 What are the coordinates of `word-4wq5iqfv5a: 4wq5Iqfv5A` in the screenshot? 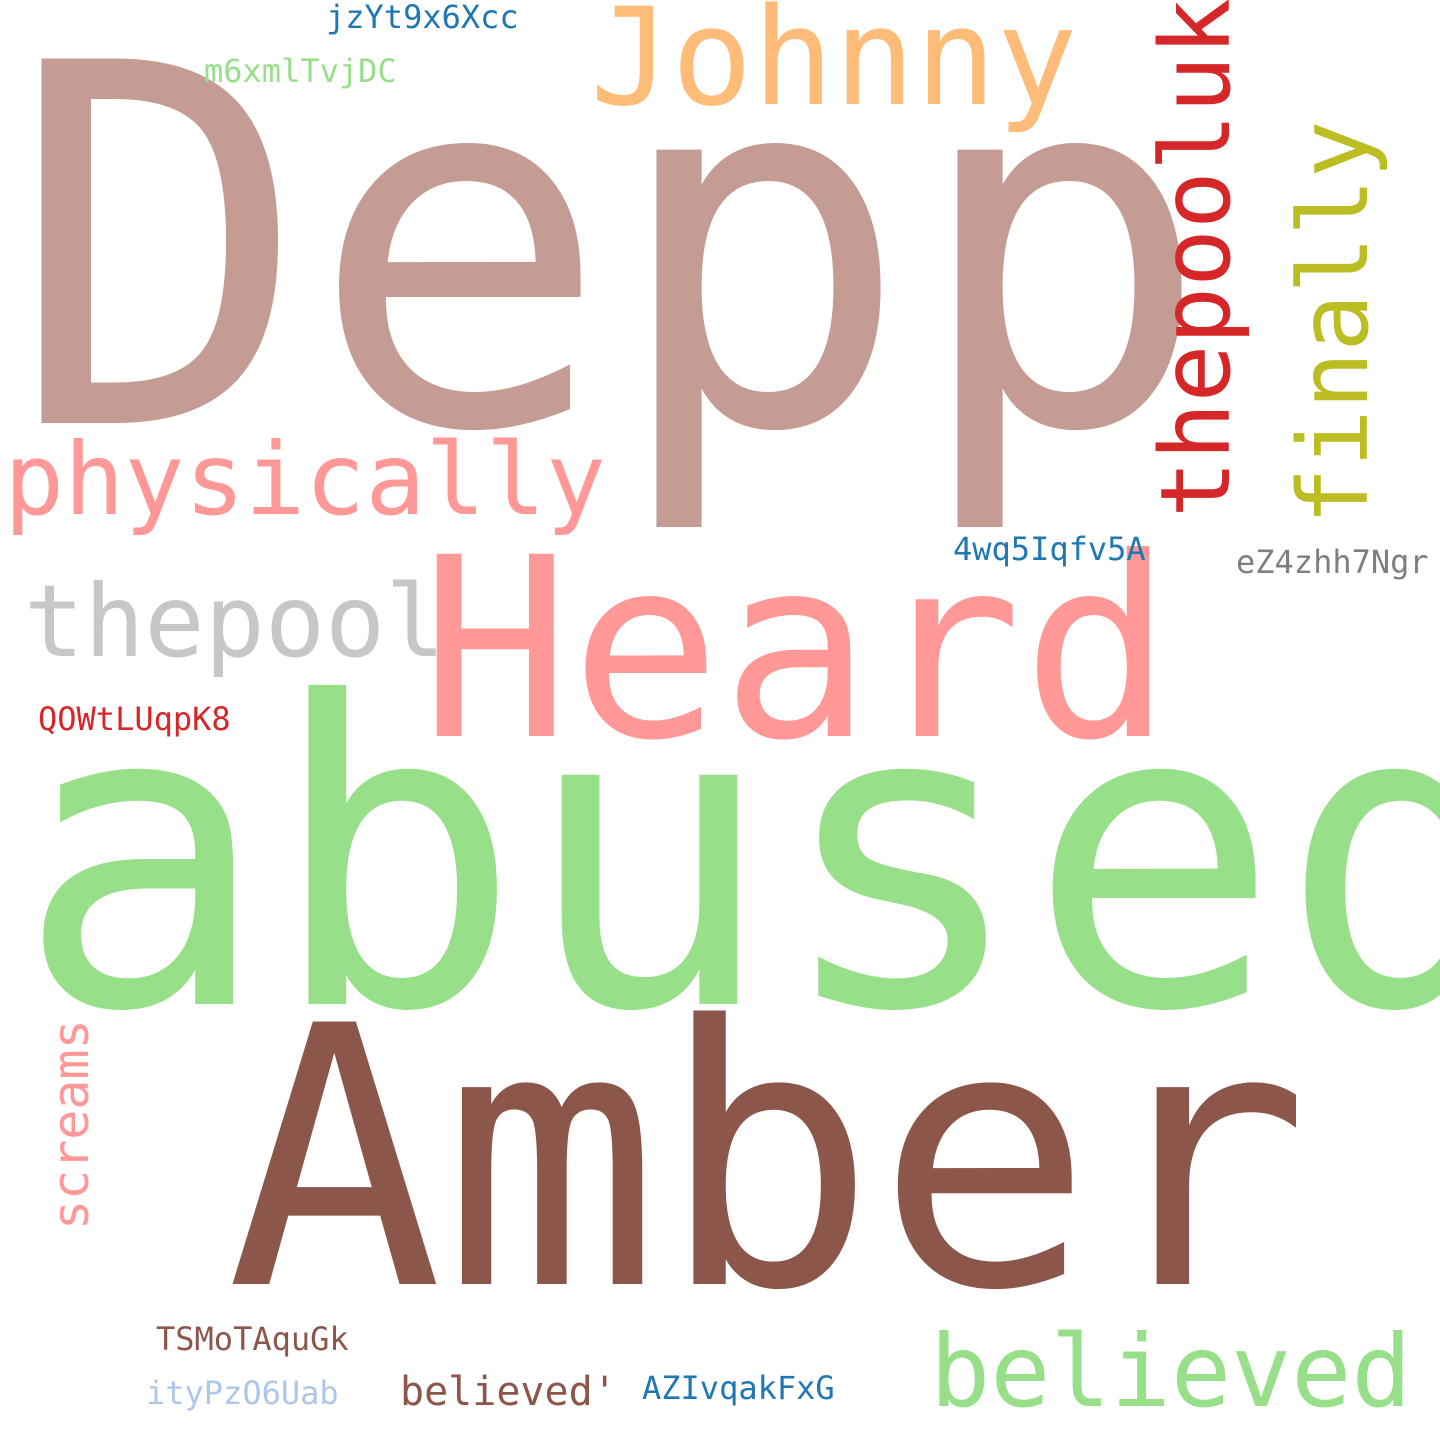 It's located at (1049, 549).